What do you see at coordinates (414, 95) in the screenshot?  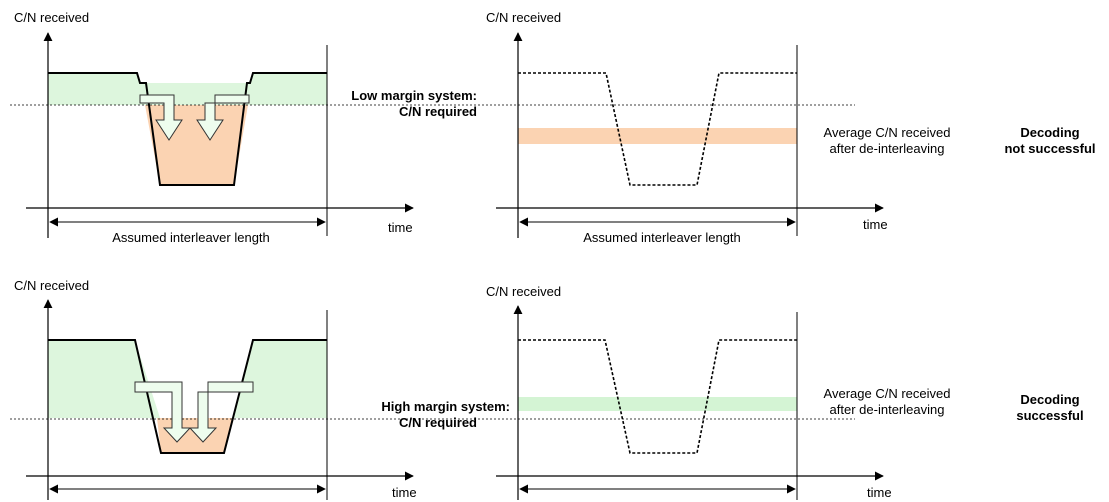 I see `system-label-line1: Low margin system:` at bounding box center [414, 95].